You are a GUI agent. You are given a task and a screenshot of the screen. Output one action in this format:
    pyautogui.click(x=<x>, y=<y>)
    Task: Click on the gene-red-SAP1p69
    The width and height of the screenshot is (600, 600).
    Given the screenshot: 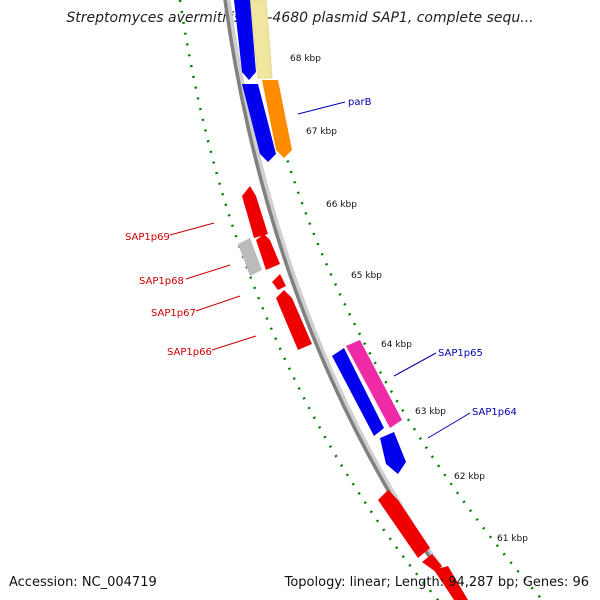 What is the action you would take?
    pyautogui.click(x=255, y=212)
    